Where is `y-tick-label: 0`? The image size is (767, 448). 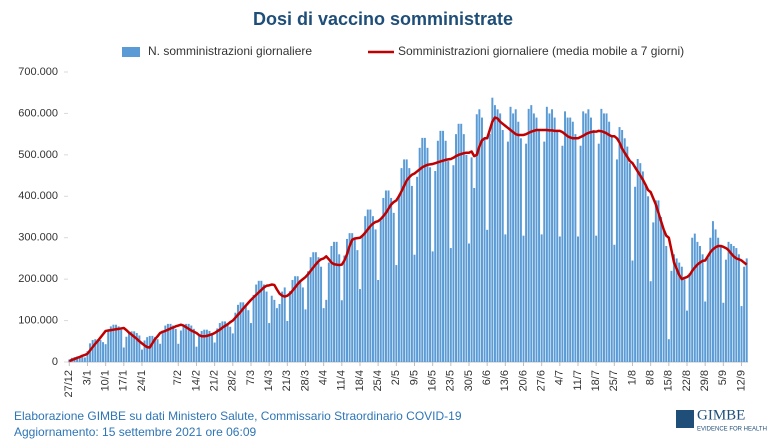
y-tick-label: 0 is located at coordinates (55, 362).